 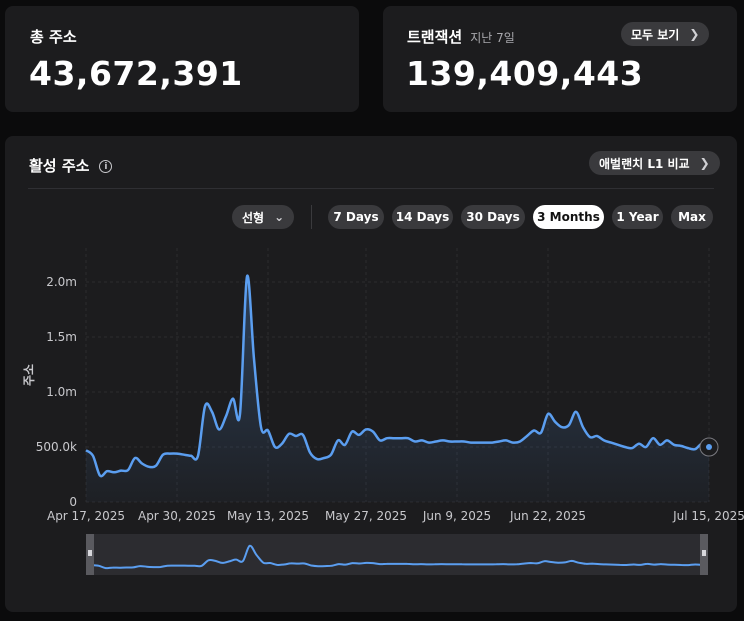 What do you see at coordinates (61, 337) in the screenshot?
I see `y-tick-label: 1.5m` at bounding box center [61, 337].